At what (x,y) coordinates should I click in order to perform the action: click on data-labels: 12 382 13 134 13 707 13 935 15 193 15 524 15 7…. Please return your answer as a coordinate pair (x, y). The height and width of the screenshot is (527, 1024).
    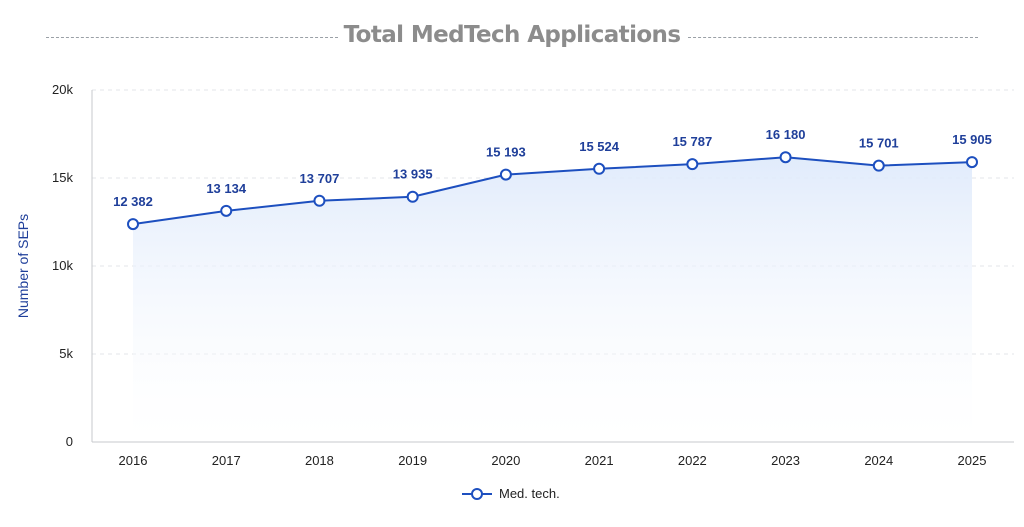
    Looking at the image, I should click on (552, 168).